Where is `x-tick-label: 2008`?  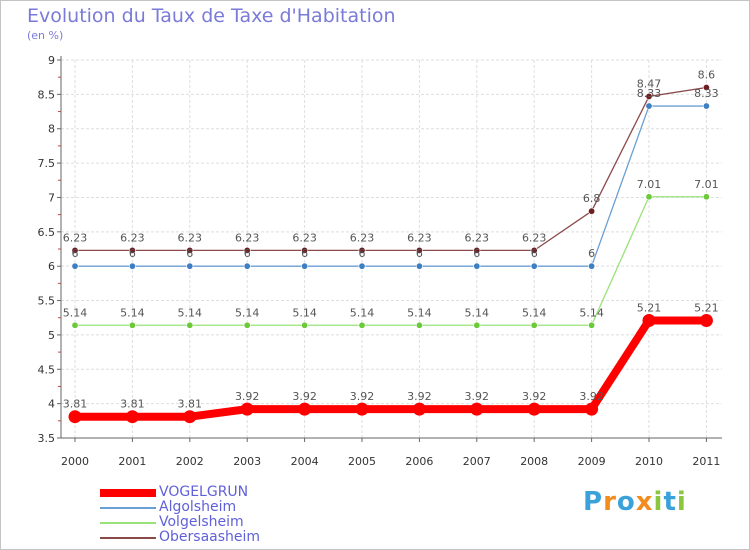 x-tick-label: 2008 is located at coordinates (534, 461).